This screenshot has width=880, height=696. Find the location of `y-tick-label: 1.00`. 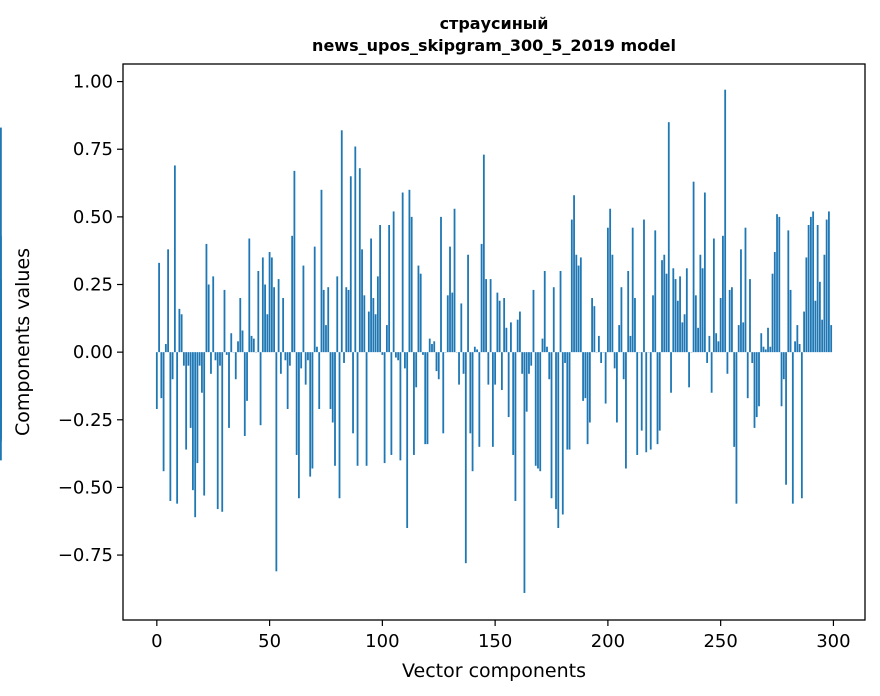

y-tick-label: 1.00 is located at coordinates (93, 82).